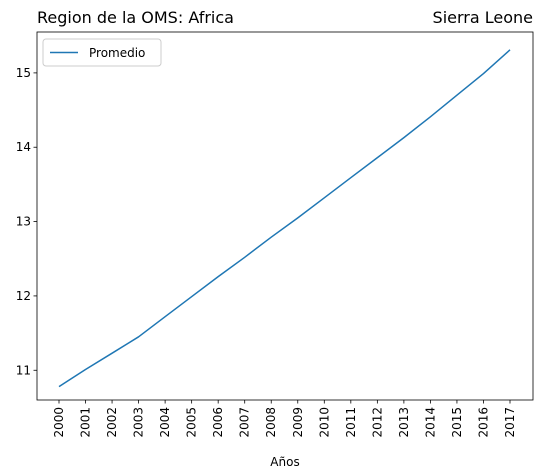  What do you see at coordinates (23, 296) in the screenshot?
I see `y-tick-label: 12` at bounding box center [23, 296].